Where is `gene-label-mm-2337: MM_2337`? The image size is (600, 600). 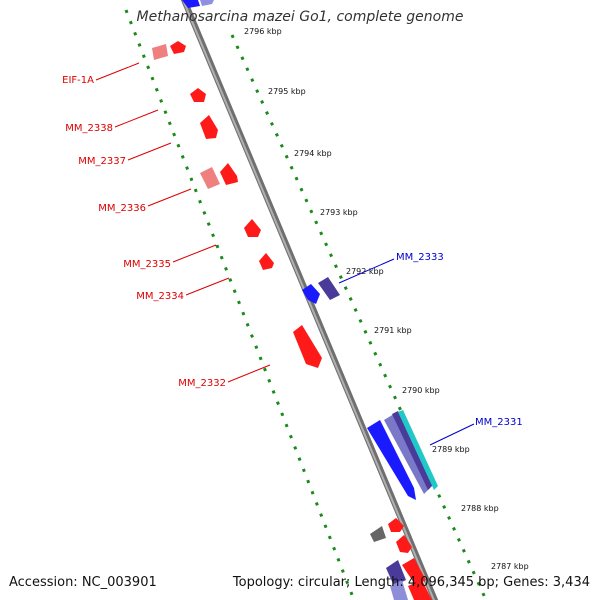
gene-label-mm-2337: MM_2337 is located at coordinates (102, 161).